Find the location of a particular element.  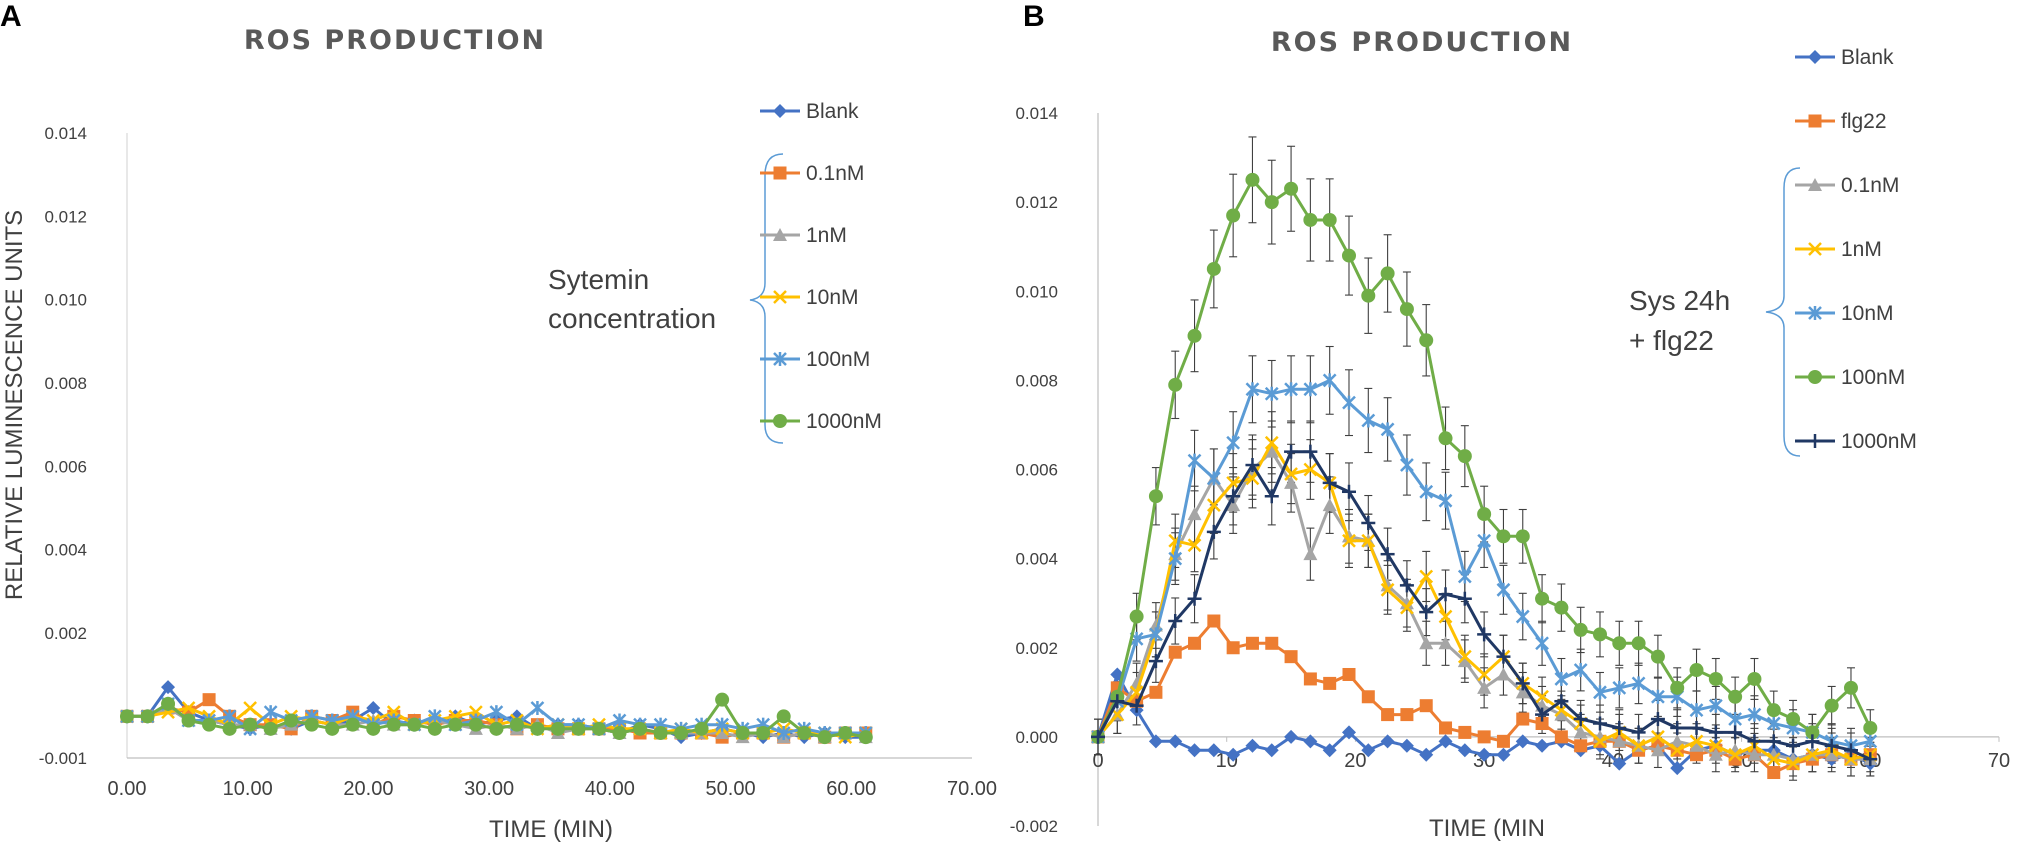

panel-b-legend-label: Blank is located at coordinates (1867, 57).